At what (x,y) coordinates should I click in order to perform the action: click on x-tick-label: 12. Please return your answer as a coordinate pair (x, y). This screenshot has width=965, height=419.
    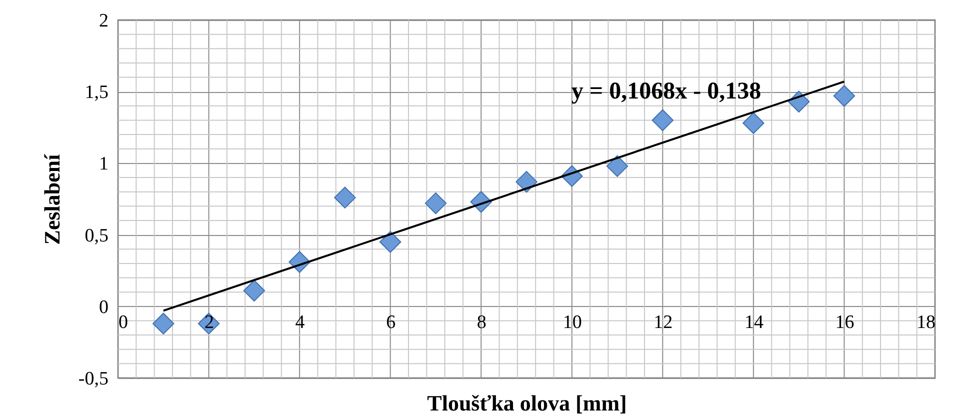
    Looking at the image, I should click on (663, 322).